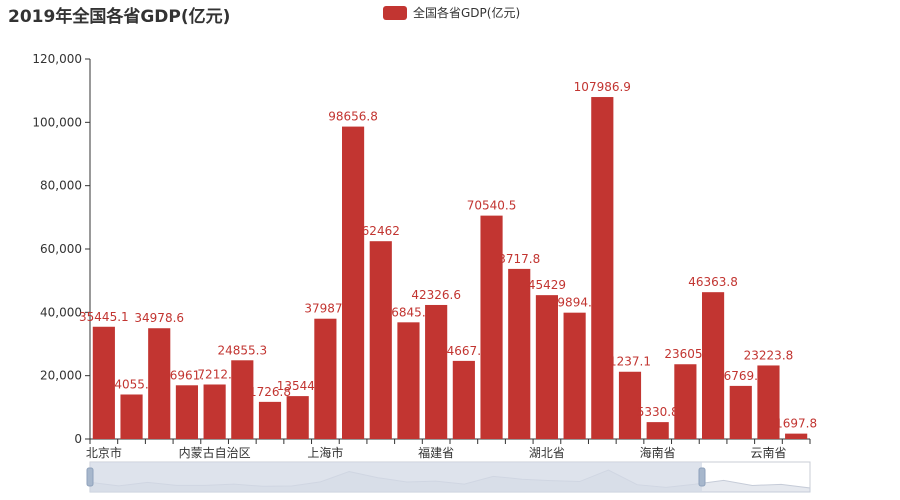  Describe the element at coordinates (658, 452) in the screenshot. I see `x-tick-label: 海南省` at that location.